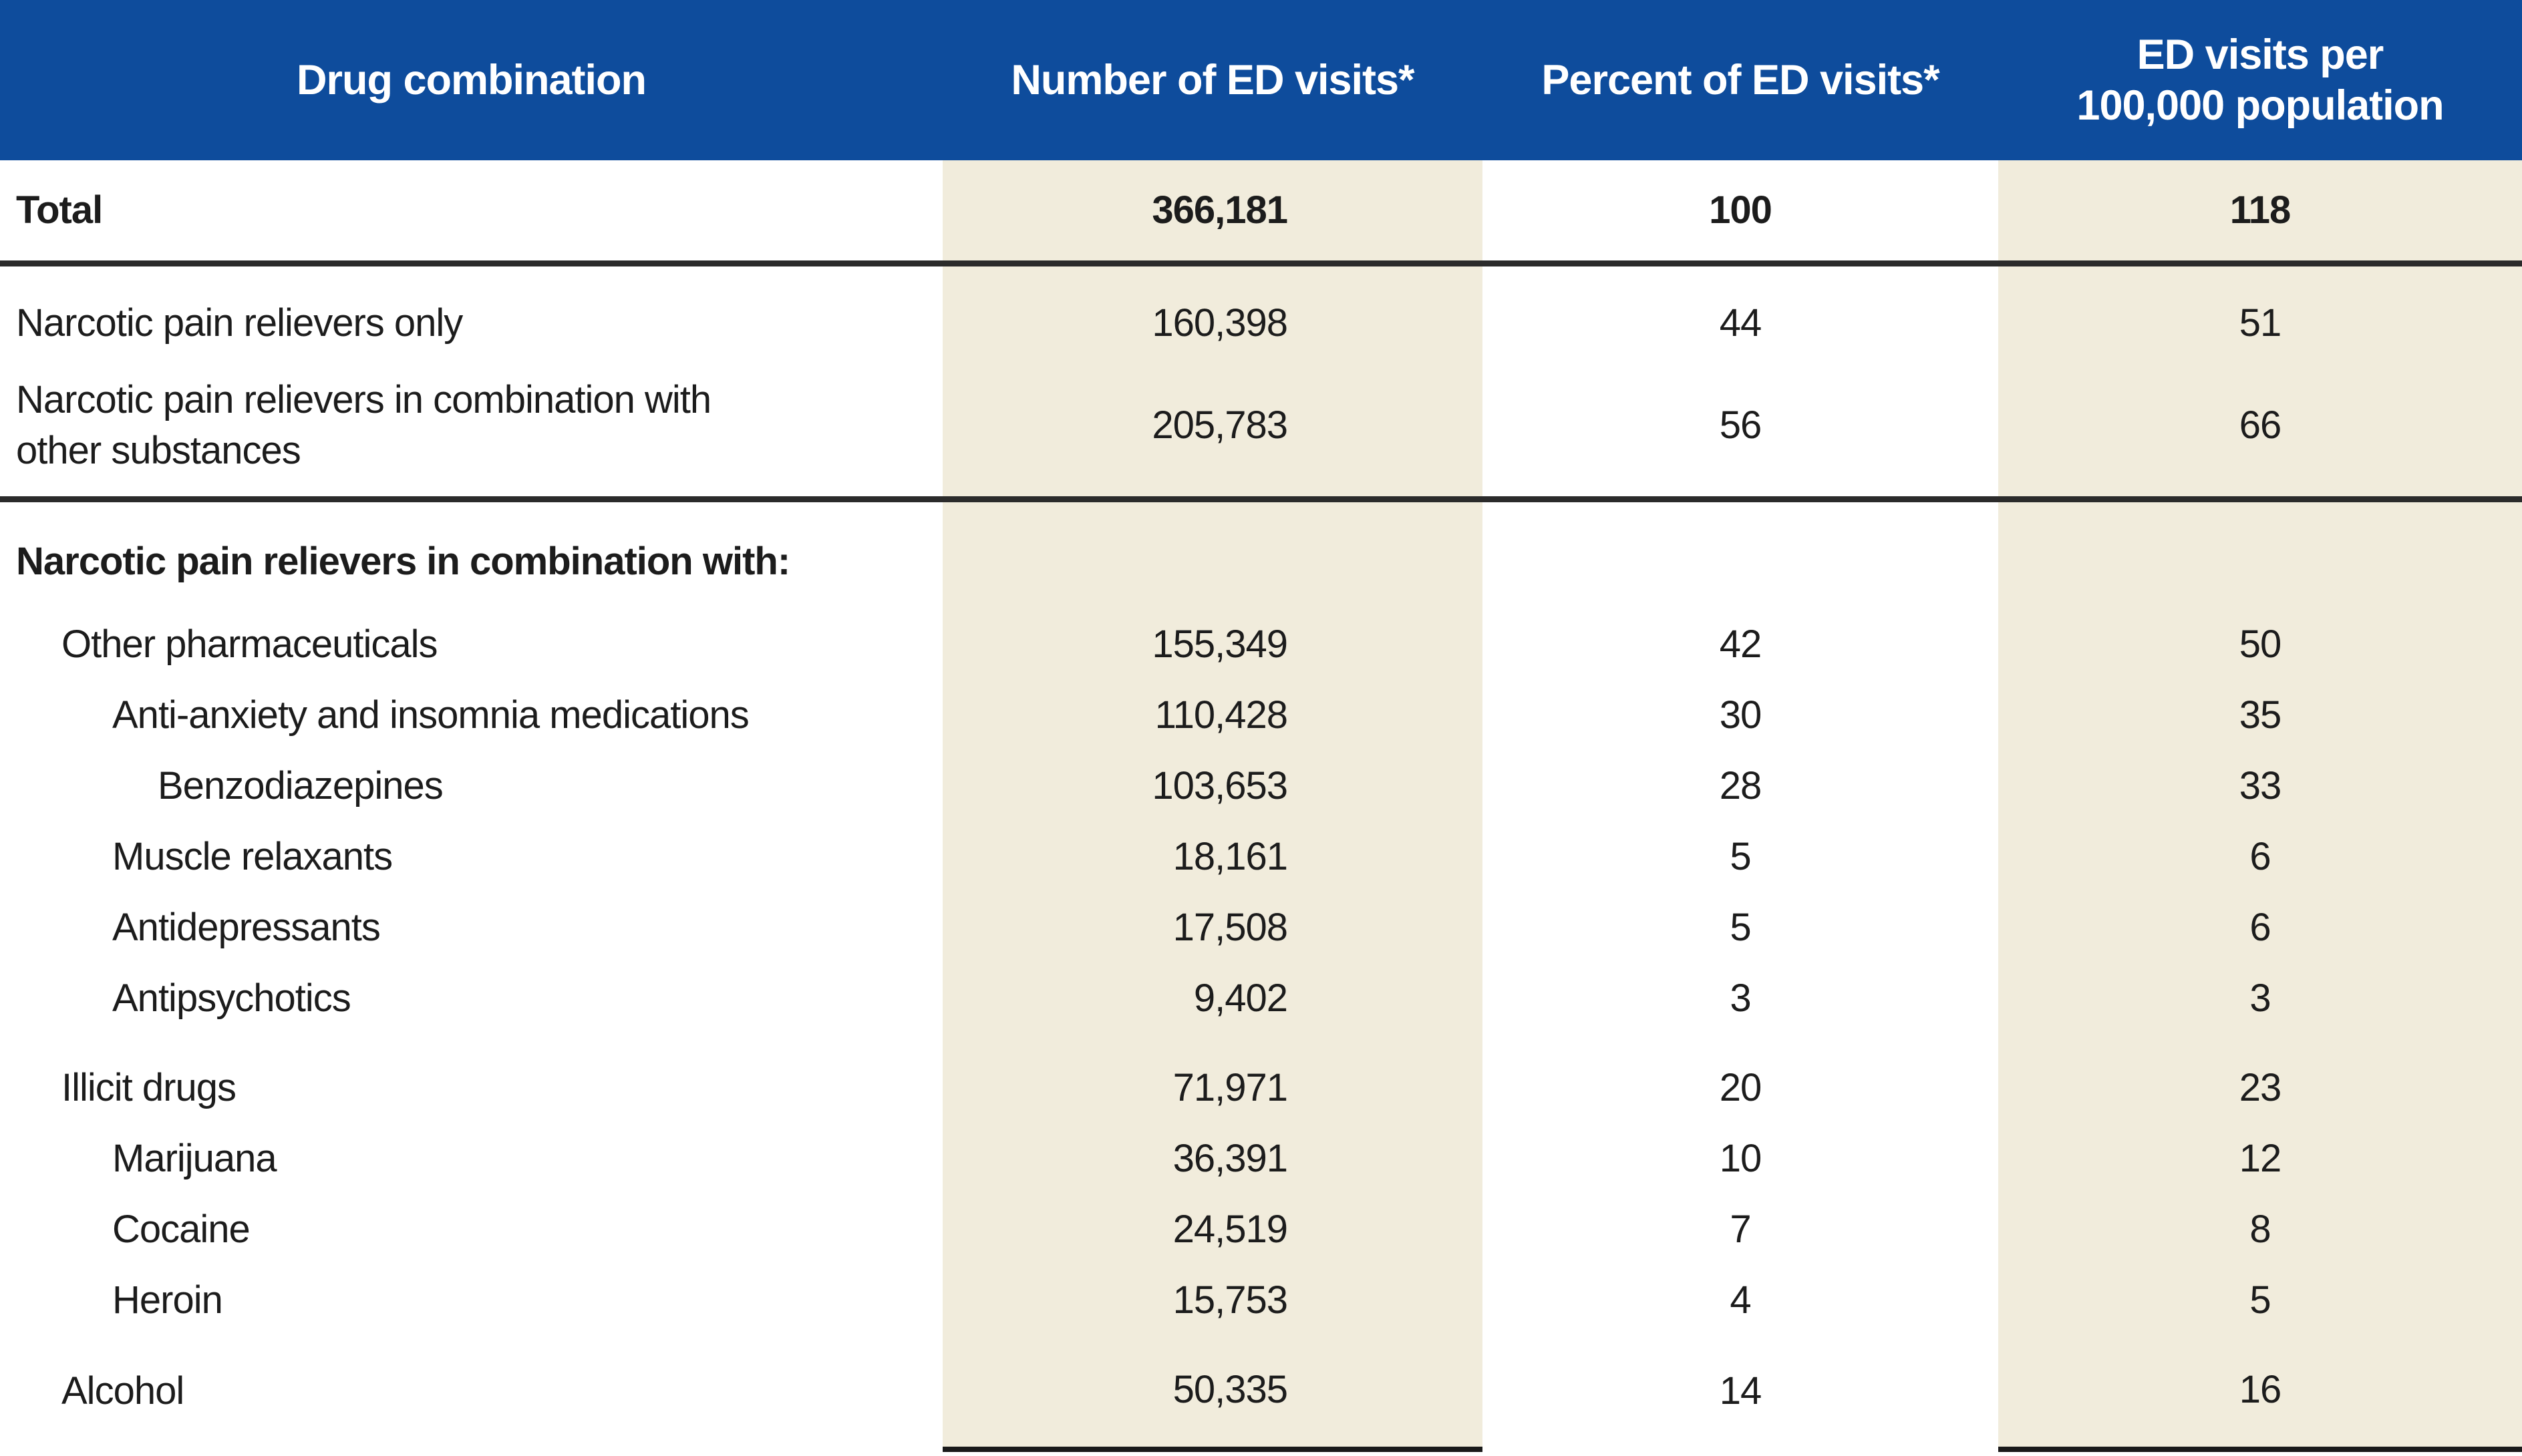 The image size is (2522, 1456). I want to click on rate-cell: 12, so click(2260, 1158).